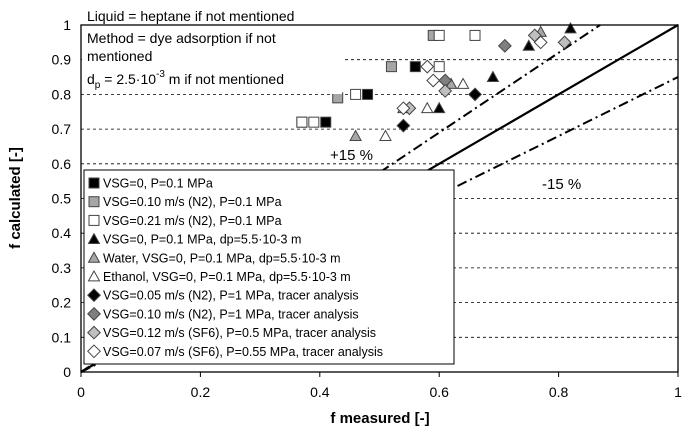 Image resolution: width=692 pixels, height=434 pixels. I want to click on x-axis-label: f measured [-], so click(379, 418).